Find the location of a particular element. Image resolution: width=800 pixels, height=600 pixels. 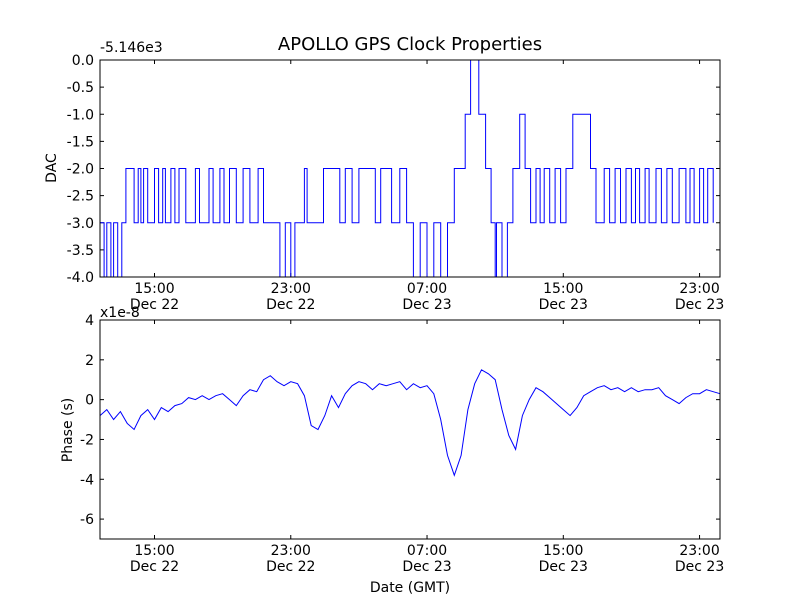

chart-title: APOLLO GPS Clock Properties is located at coordinates (410, 44).